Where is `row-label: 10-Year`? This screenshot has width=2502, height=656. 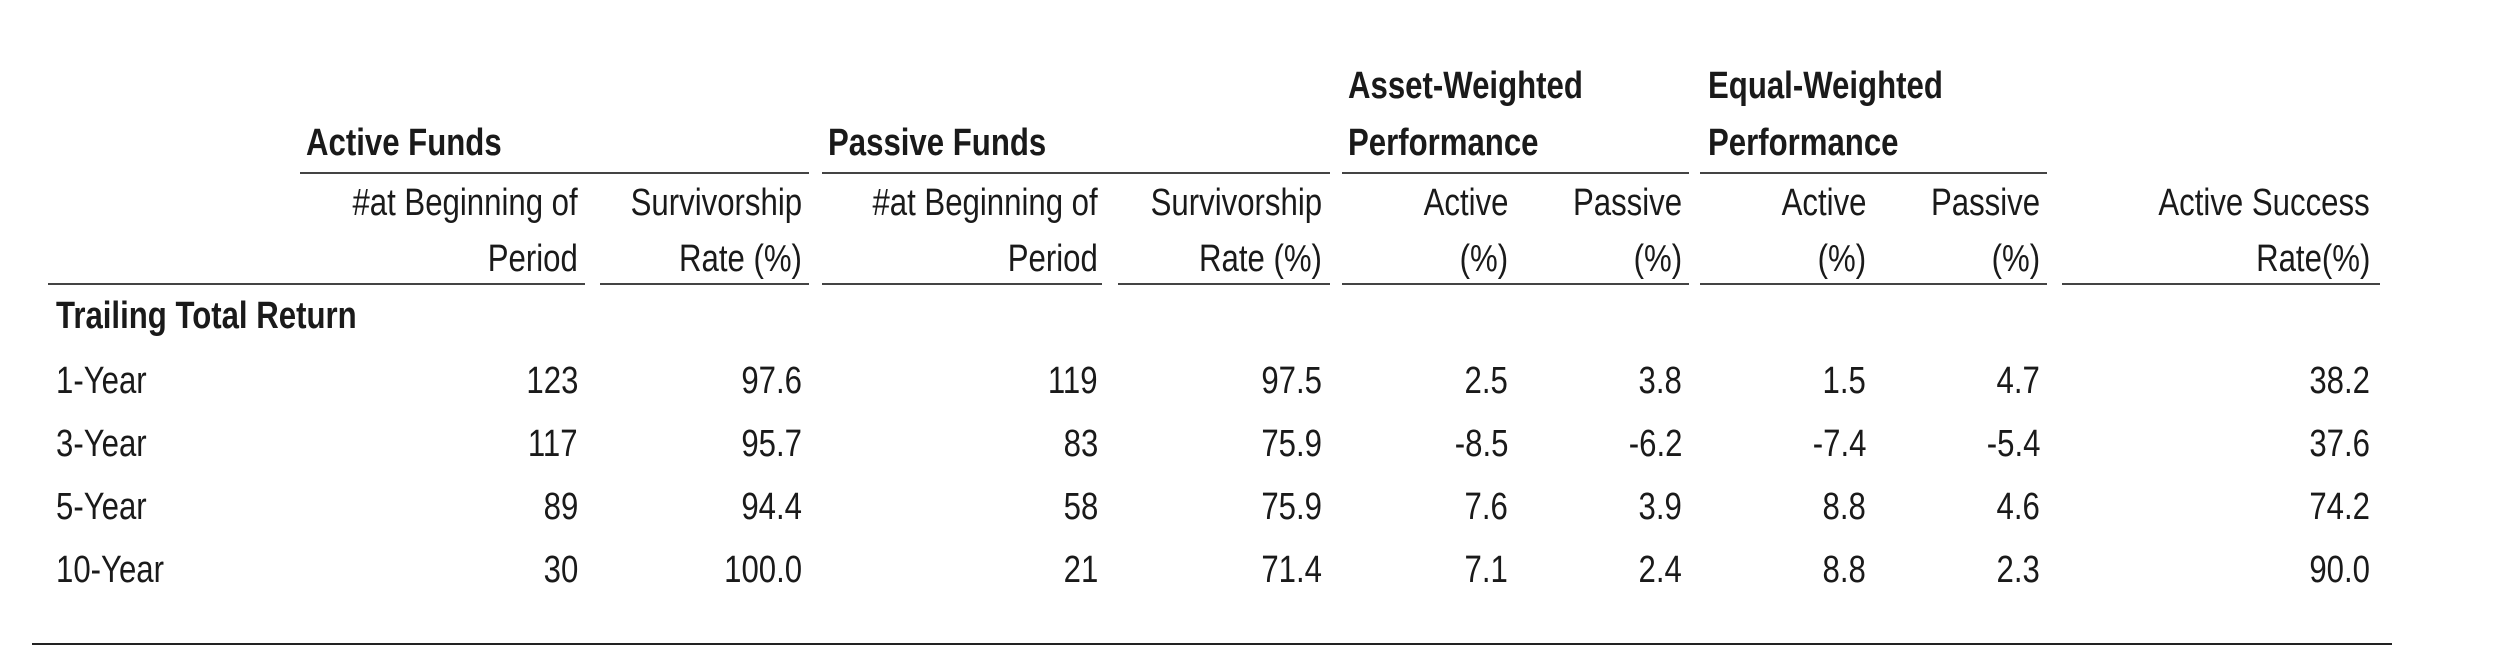
row-label: 10-Year is located at coordinates (110, 570).